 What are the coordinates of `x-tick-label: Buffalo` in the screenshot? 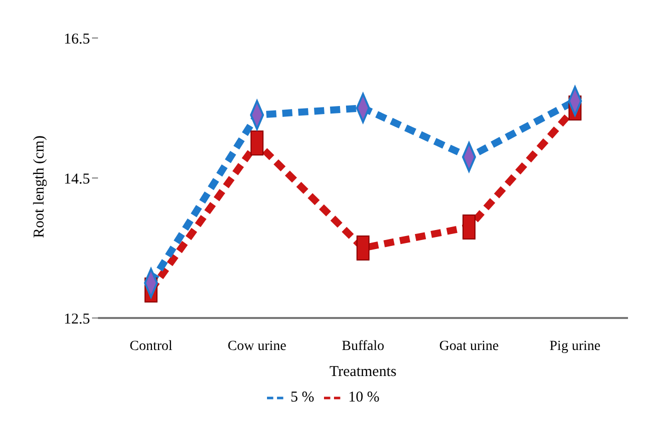 It's located at (363, 346).